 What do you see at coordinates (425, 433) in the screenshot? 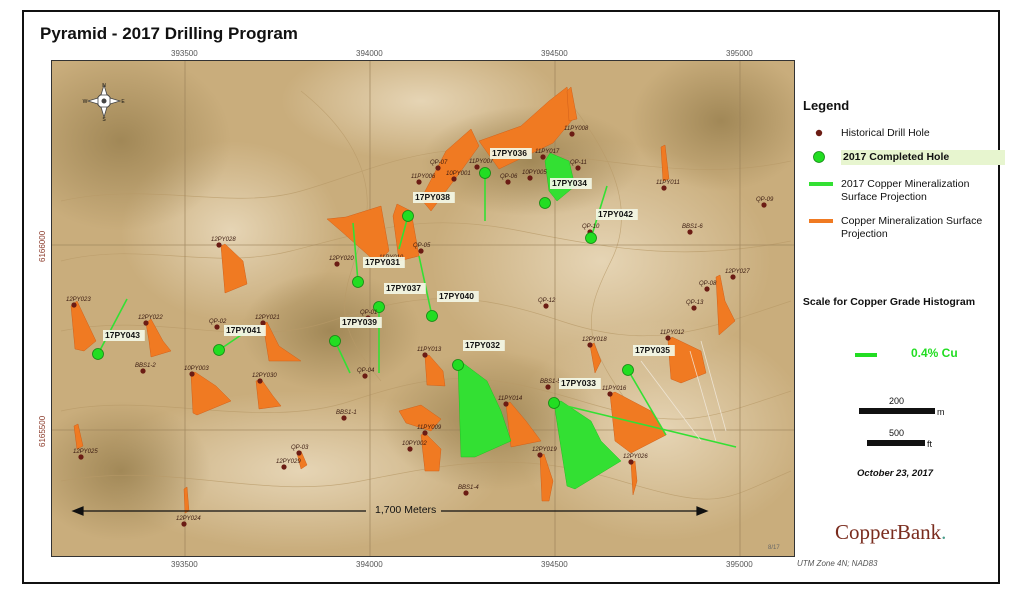
I see `historical-hole-11PY009` at bounding box center [425, 433].